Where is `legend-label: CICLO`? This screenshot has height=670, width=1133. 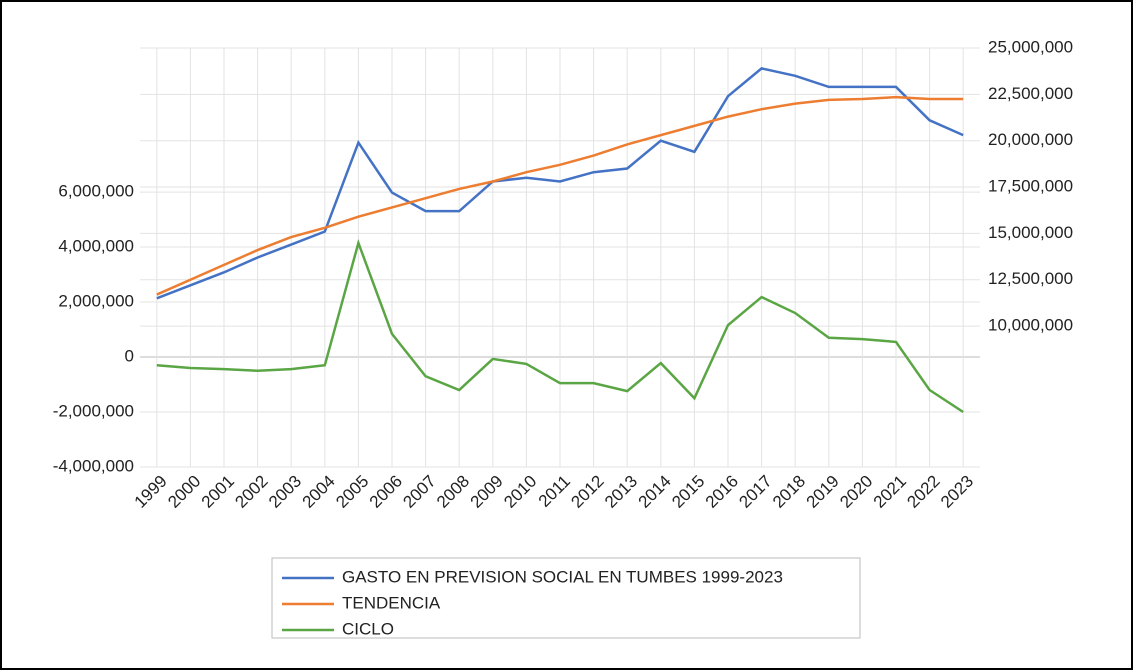 legend-label: CICLO is located at coordinates (368, 628).